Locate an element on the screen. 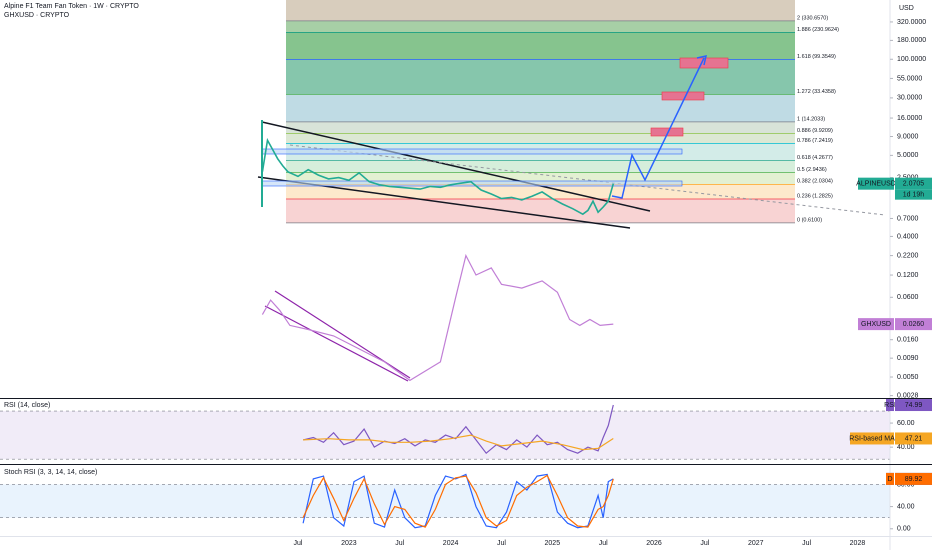  y-tick-label: 0.4000 is located at coordinates (908, 236).